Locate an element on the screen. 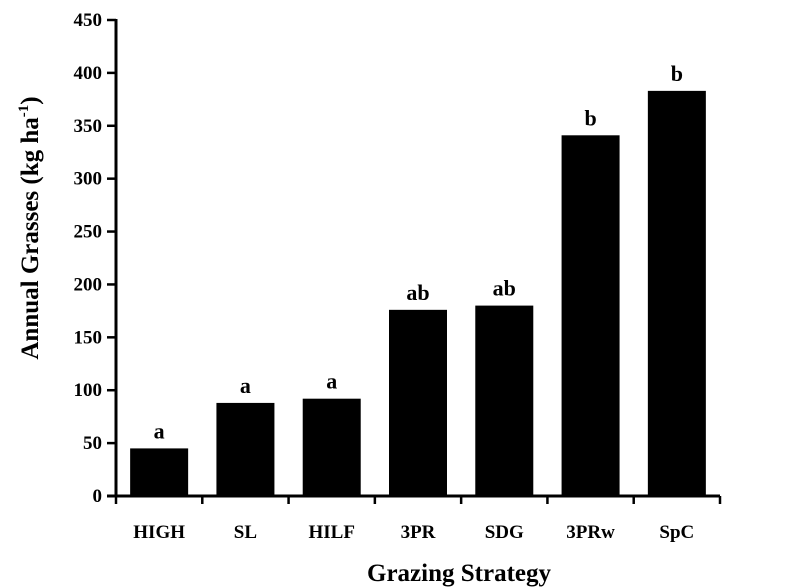 The width and height of the screenshot is (794, 588). y-tick-label: 150 is located at coordinates (88, 337).